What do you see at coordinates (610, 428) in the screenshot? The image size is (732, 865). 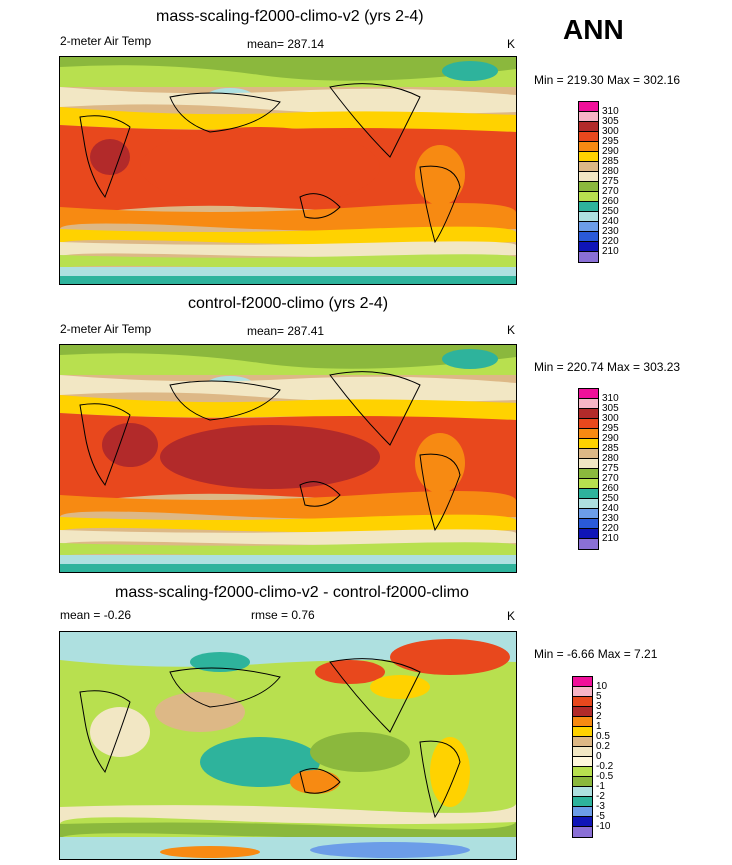 I see `colorbar-level-label: 295` at bounding box center [610, 428].